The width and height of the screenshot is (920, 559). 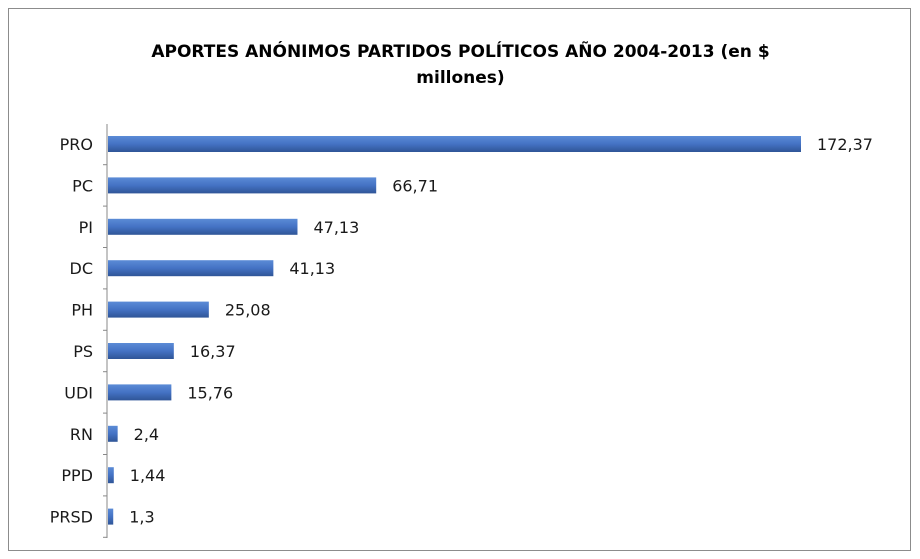 I want to click on category-label-pc: PC, so click(x=82, y=185).